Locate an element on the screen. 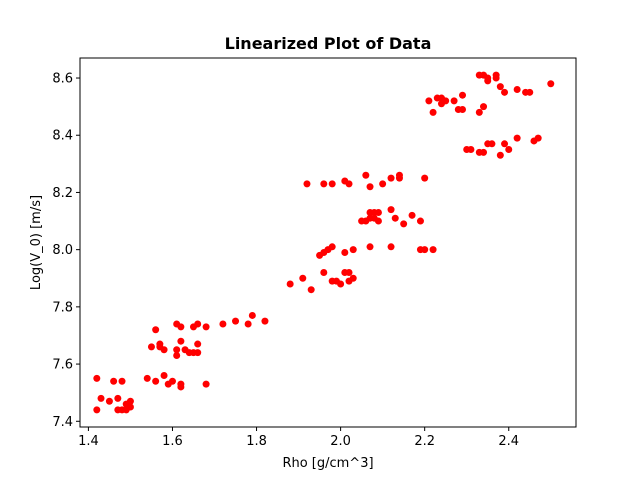 The image size is (640, 484). y-axis-ticks: 7.4 7.6 7.8 8.0 8.2 8.4 8.6 is located at coordinates (66, 251).